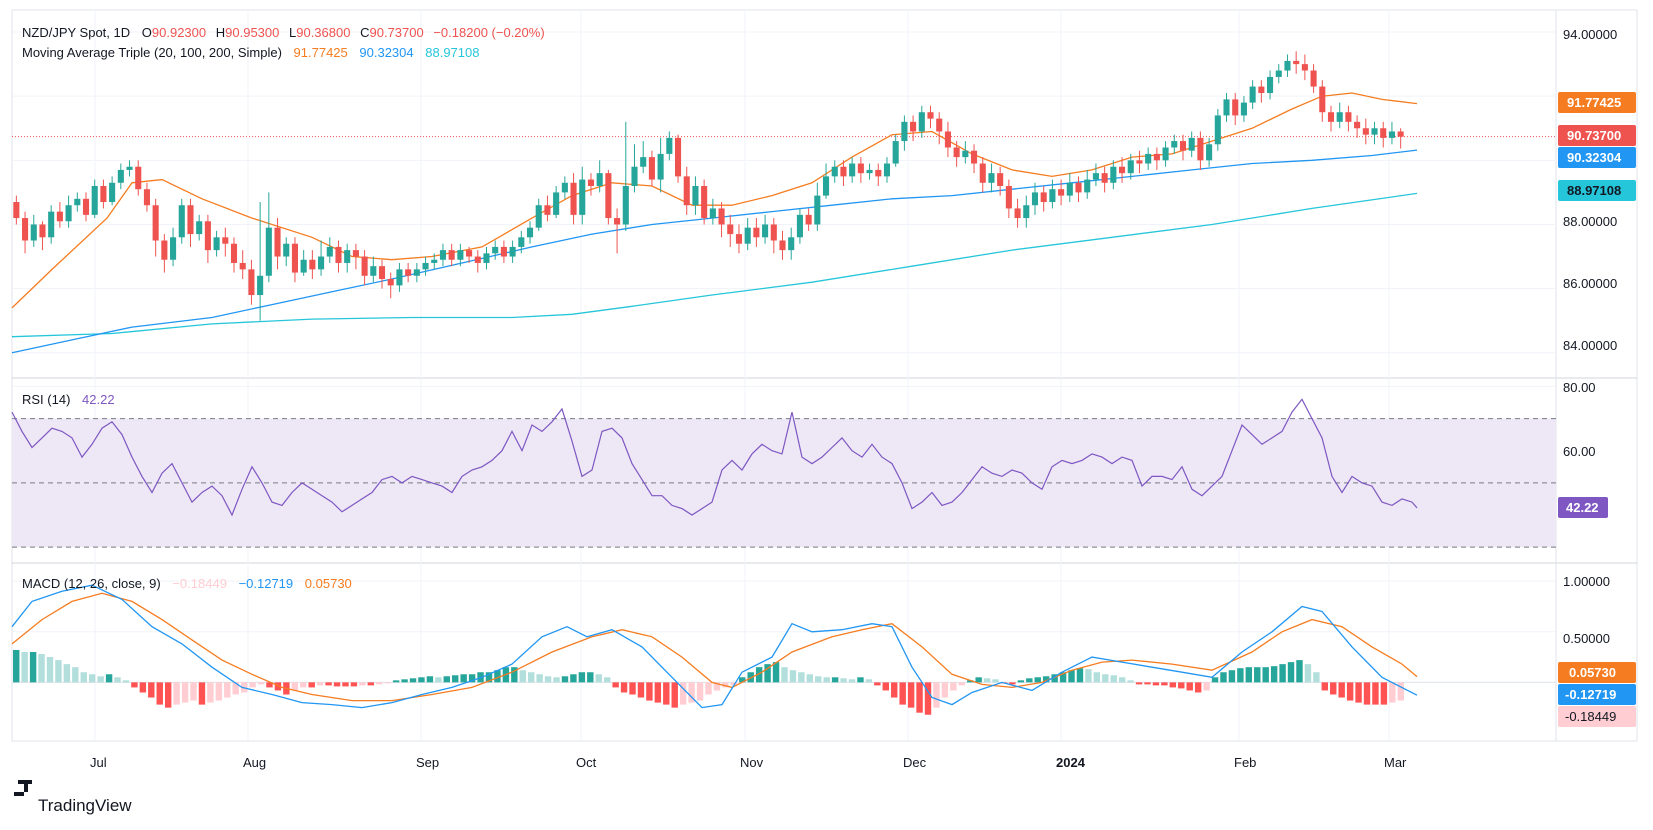  What do you see at coordinates (73, 797) in the screenshot?
I see `tradingview-logo: TradingView` at bounding box center [73, 797].